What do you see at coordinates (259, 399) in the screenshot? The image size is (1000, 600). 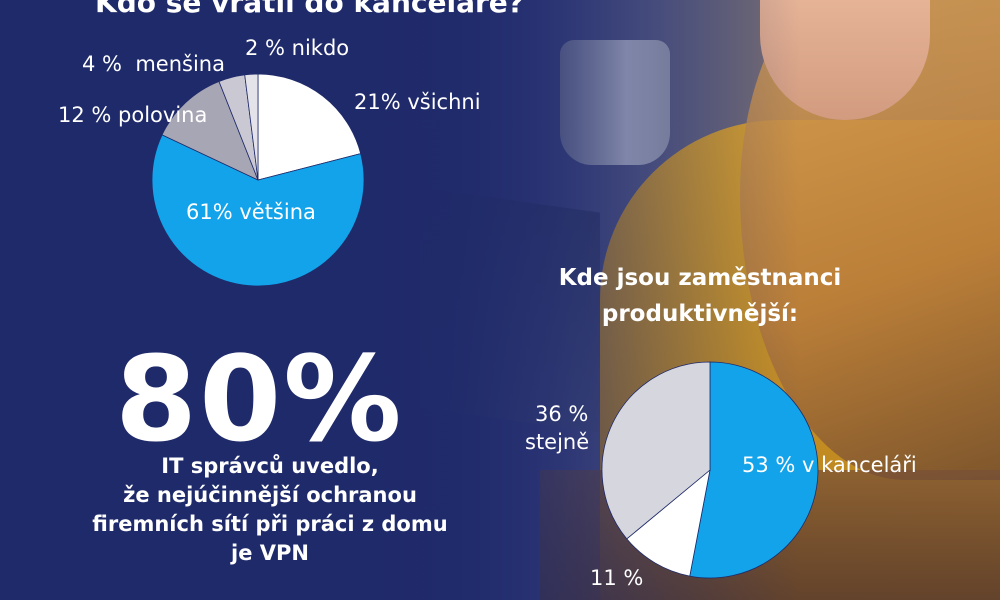 I see `stat-value: 80%` at bounding box center [259, 399].